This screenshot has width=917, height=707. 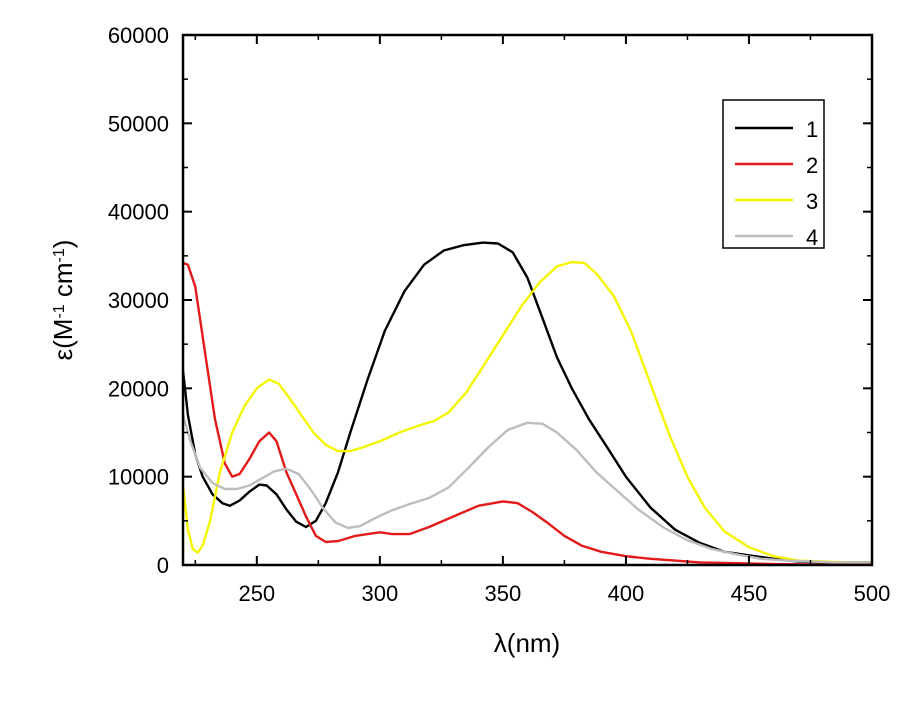 I want to click on x-axis-title: λ(nm), so click(x=527, y=643).